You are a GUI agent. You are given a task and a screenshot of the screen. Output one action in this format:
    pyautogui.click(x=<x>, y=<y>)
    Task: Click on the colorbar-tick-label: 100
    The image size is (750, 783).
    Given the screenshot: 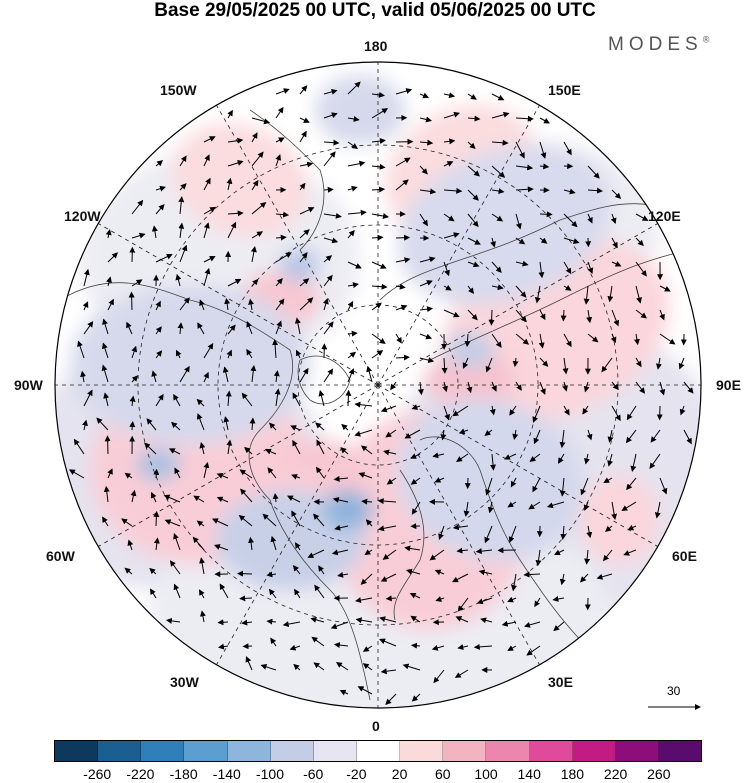 What is the action you would take?
    pyautogui.click(x=486, y=774)
    